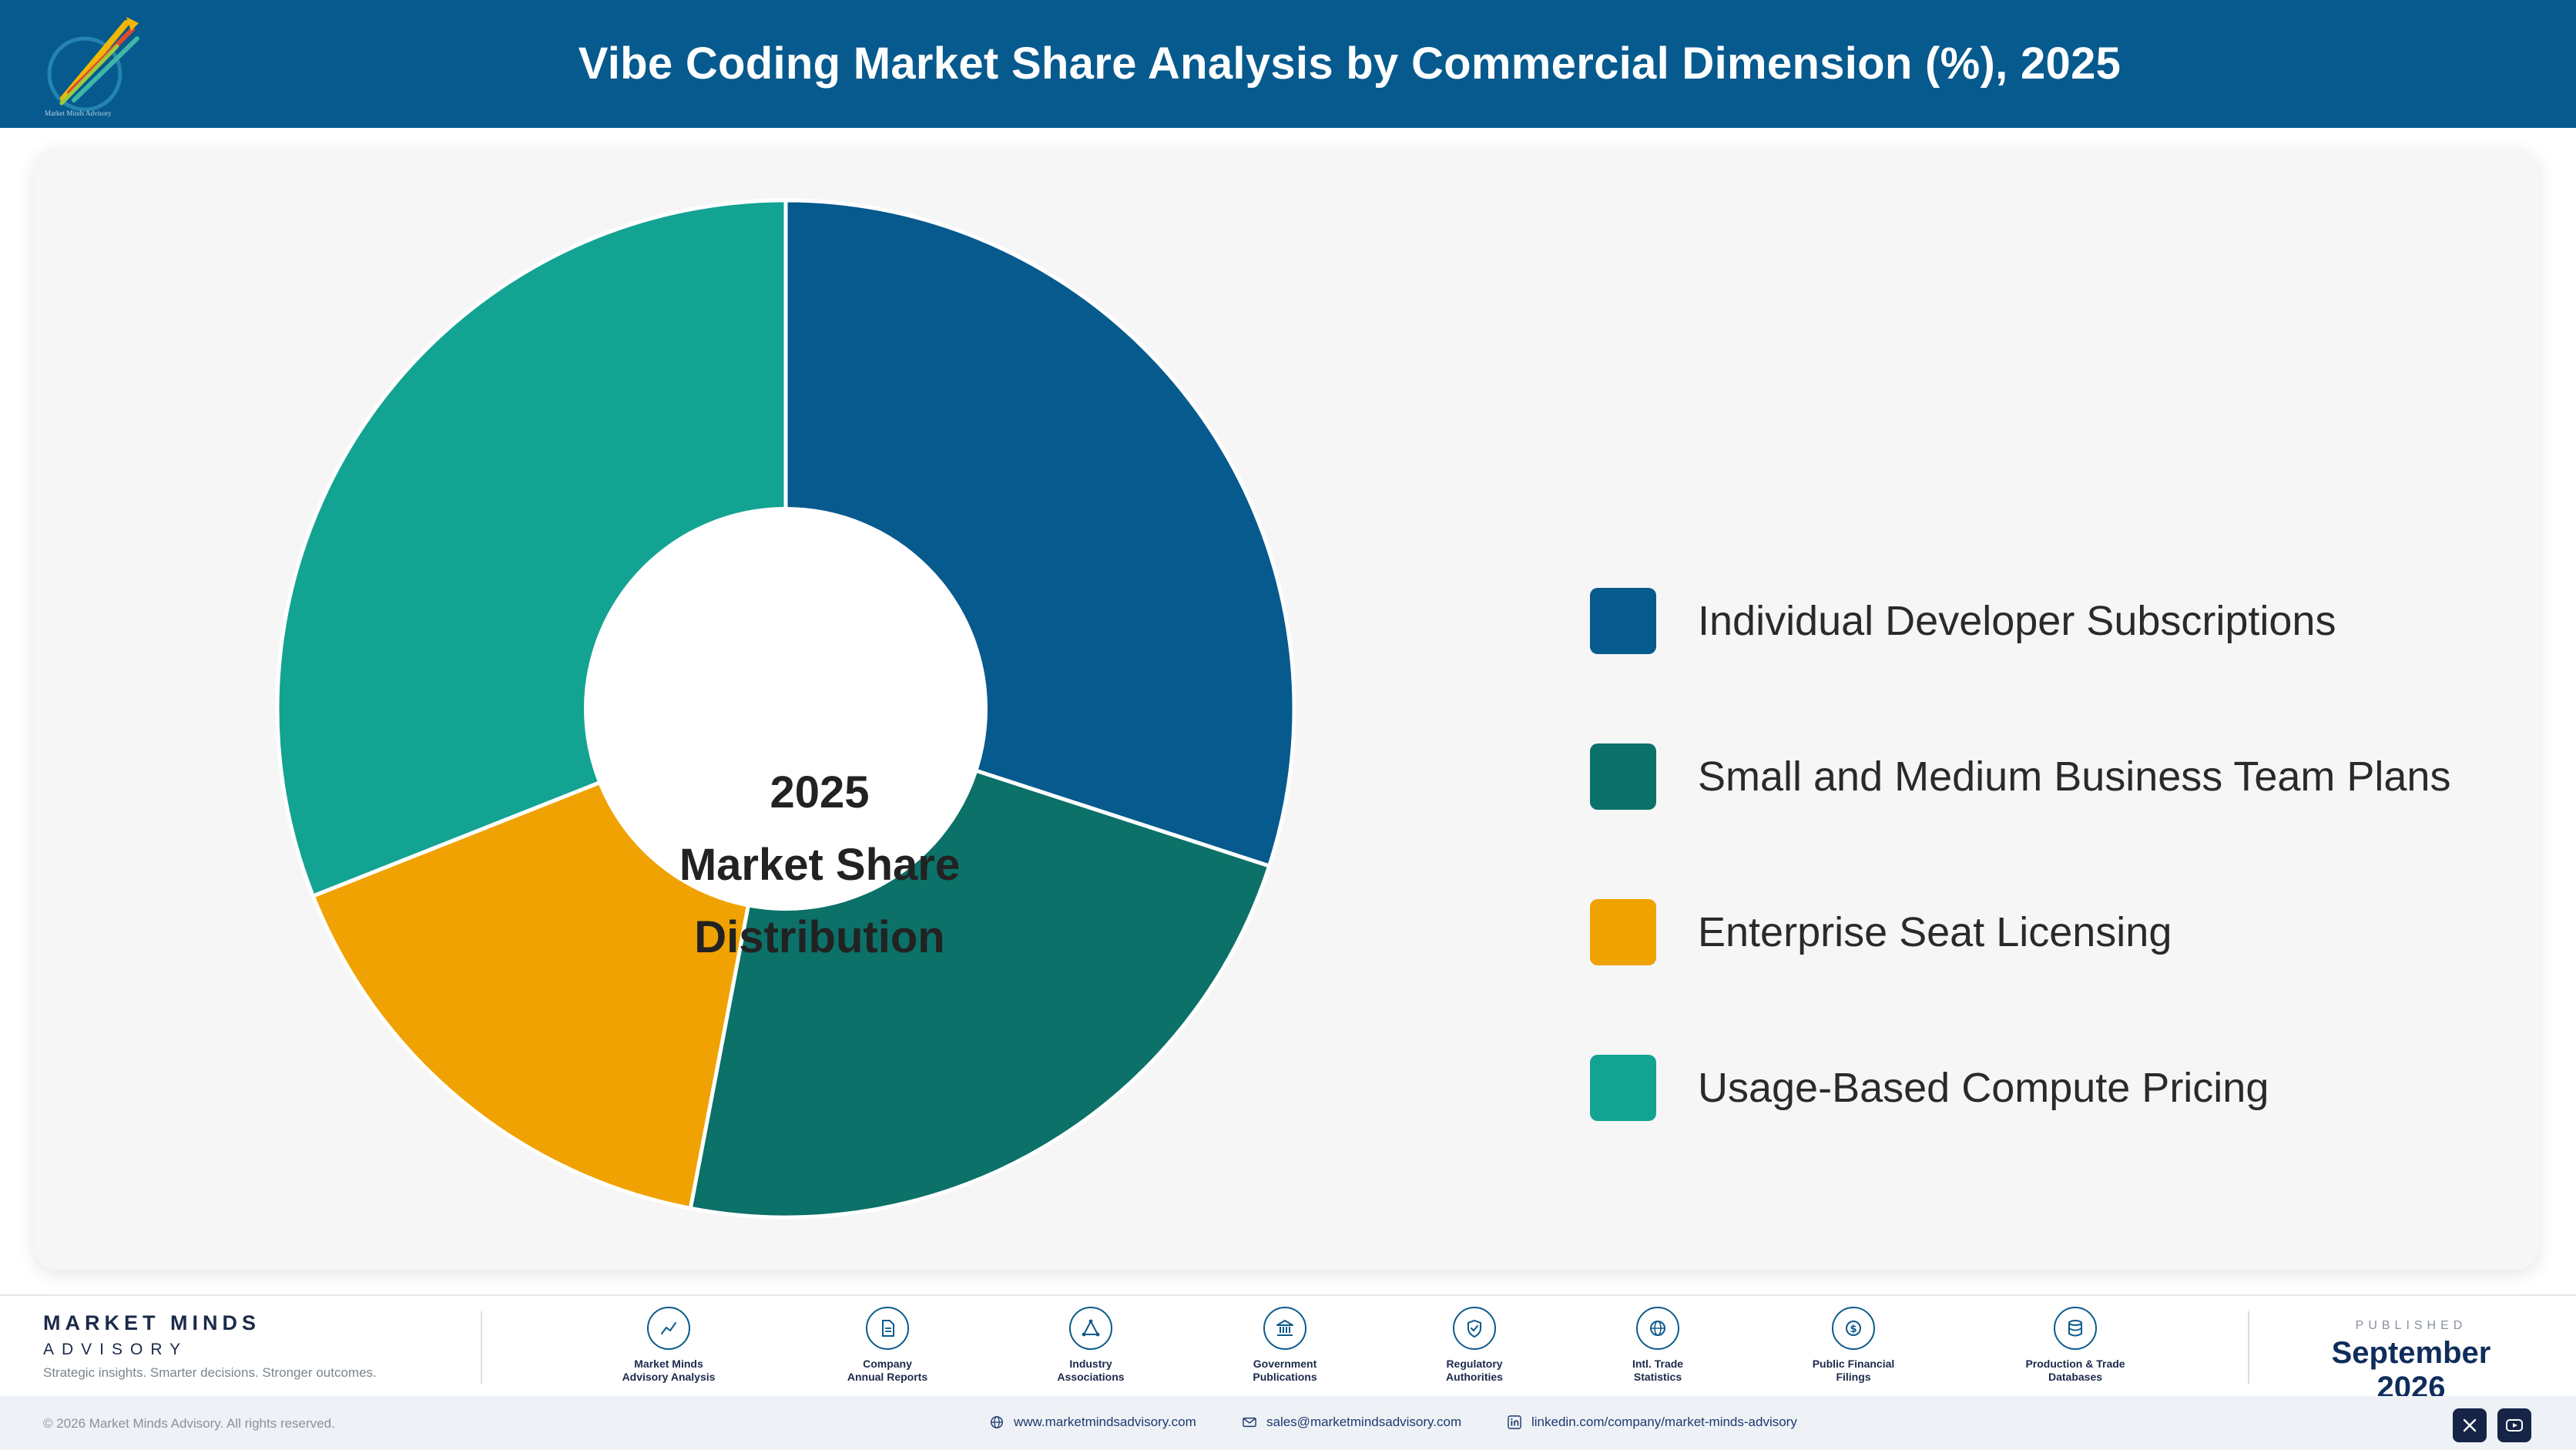 The image size is (2576, 1450). I want to click on source-item: Government Publications, so click(1285, 1345).